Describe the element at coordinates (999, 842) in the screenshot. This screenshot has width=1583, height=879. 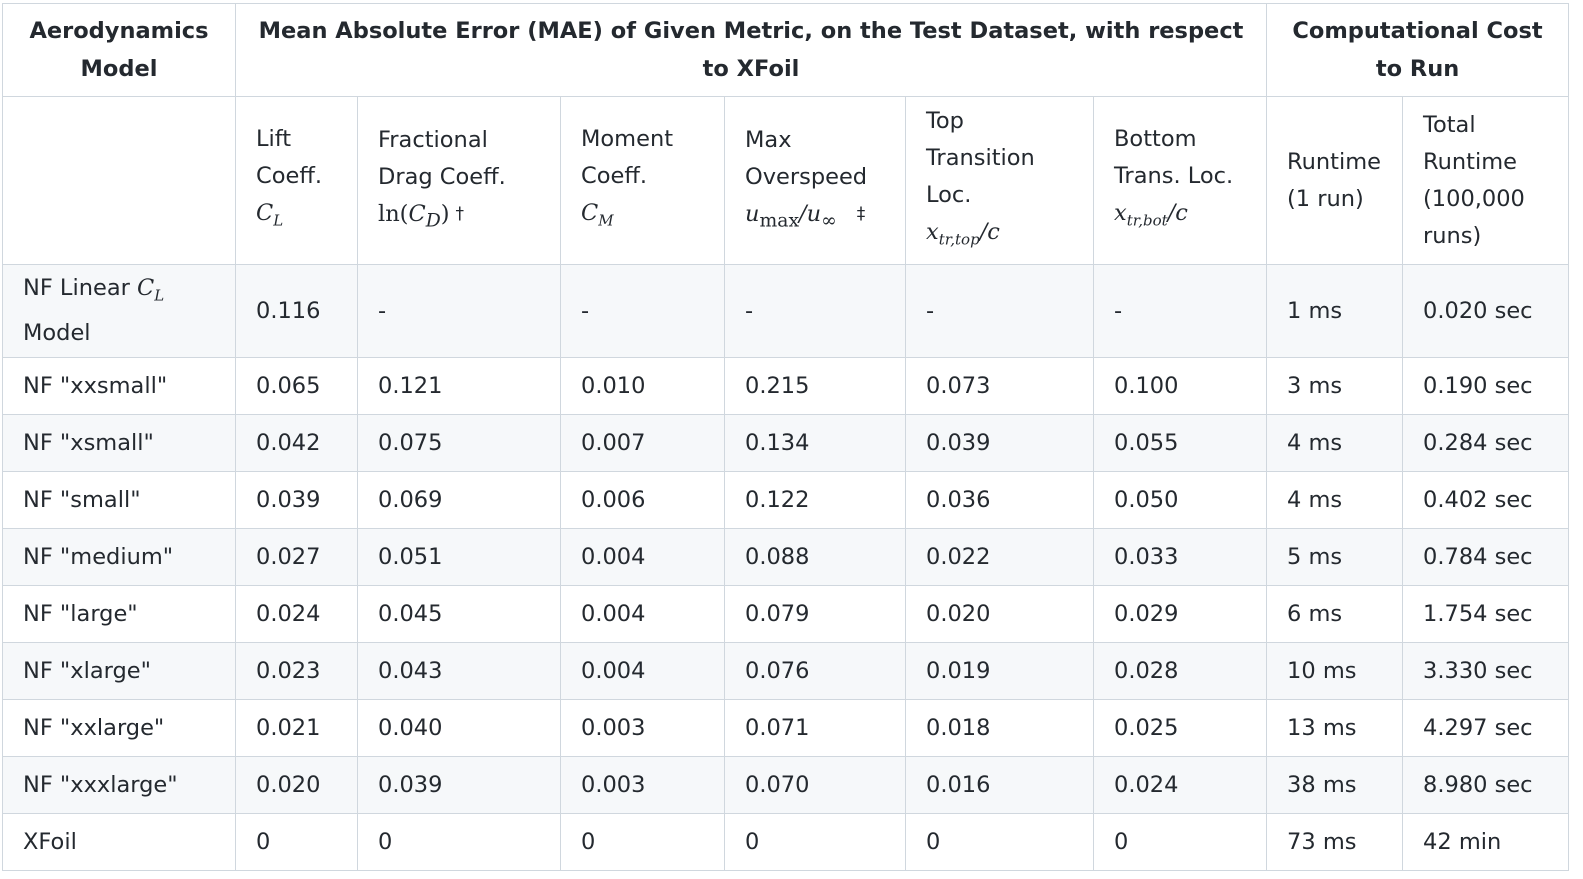
I see `top-transition-cell: 0` at that location.